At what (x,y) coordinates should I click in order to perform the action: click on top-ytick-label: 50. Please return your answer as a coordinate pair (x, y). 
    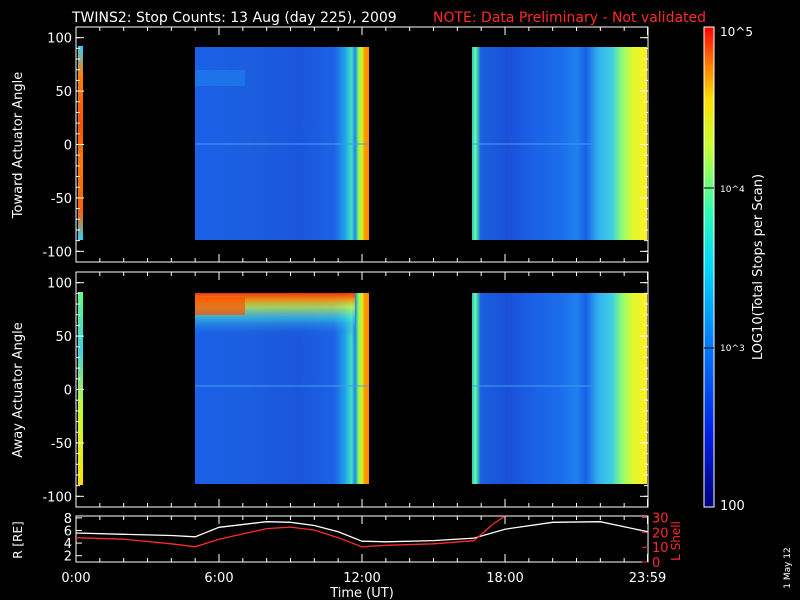
    Looking at the image, I should click on (63, 92).